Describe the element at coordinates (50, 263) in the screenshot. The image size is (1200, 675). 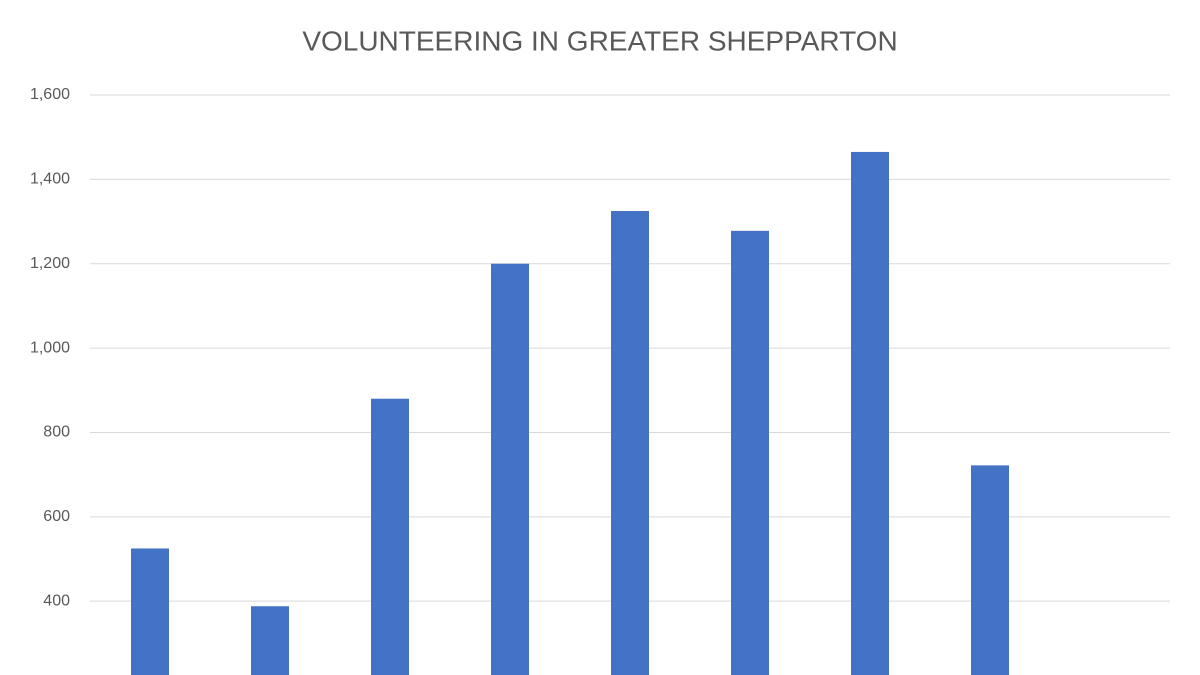
I see `y-tick-label: 1,200` at that location.